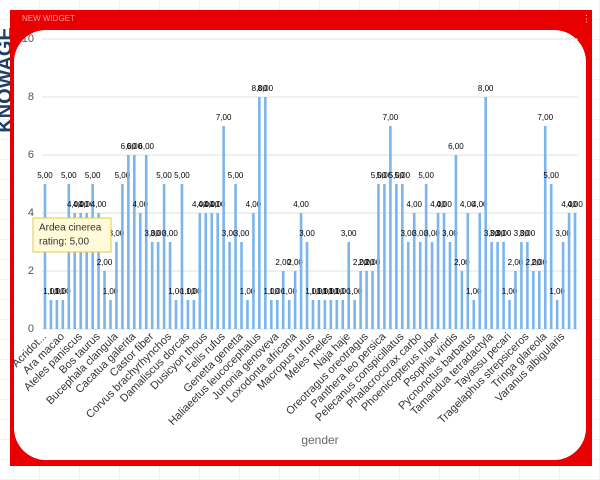  I want to click on y-tick-label: 10, so click(28, 39).